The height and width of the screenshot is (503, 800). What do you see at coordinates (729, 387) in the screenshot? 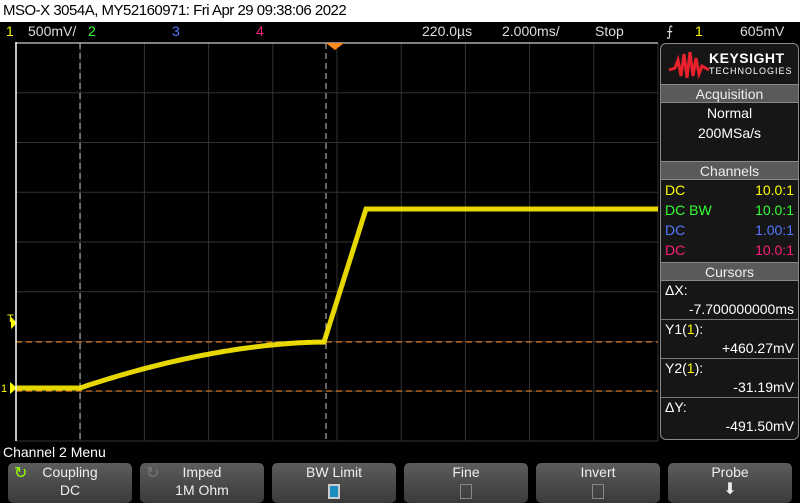
I see `y2-value: -31.19mV` at bounding box center [729, 387].